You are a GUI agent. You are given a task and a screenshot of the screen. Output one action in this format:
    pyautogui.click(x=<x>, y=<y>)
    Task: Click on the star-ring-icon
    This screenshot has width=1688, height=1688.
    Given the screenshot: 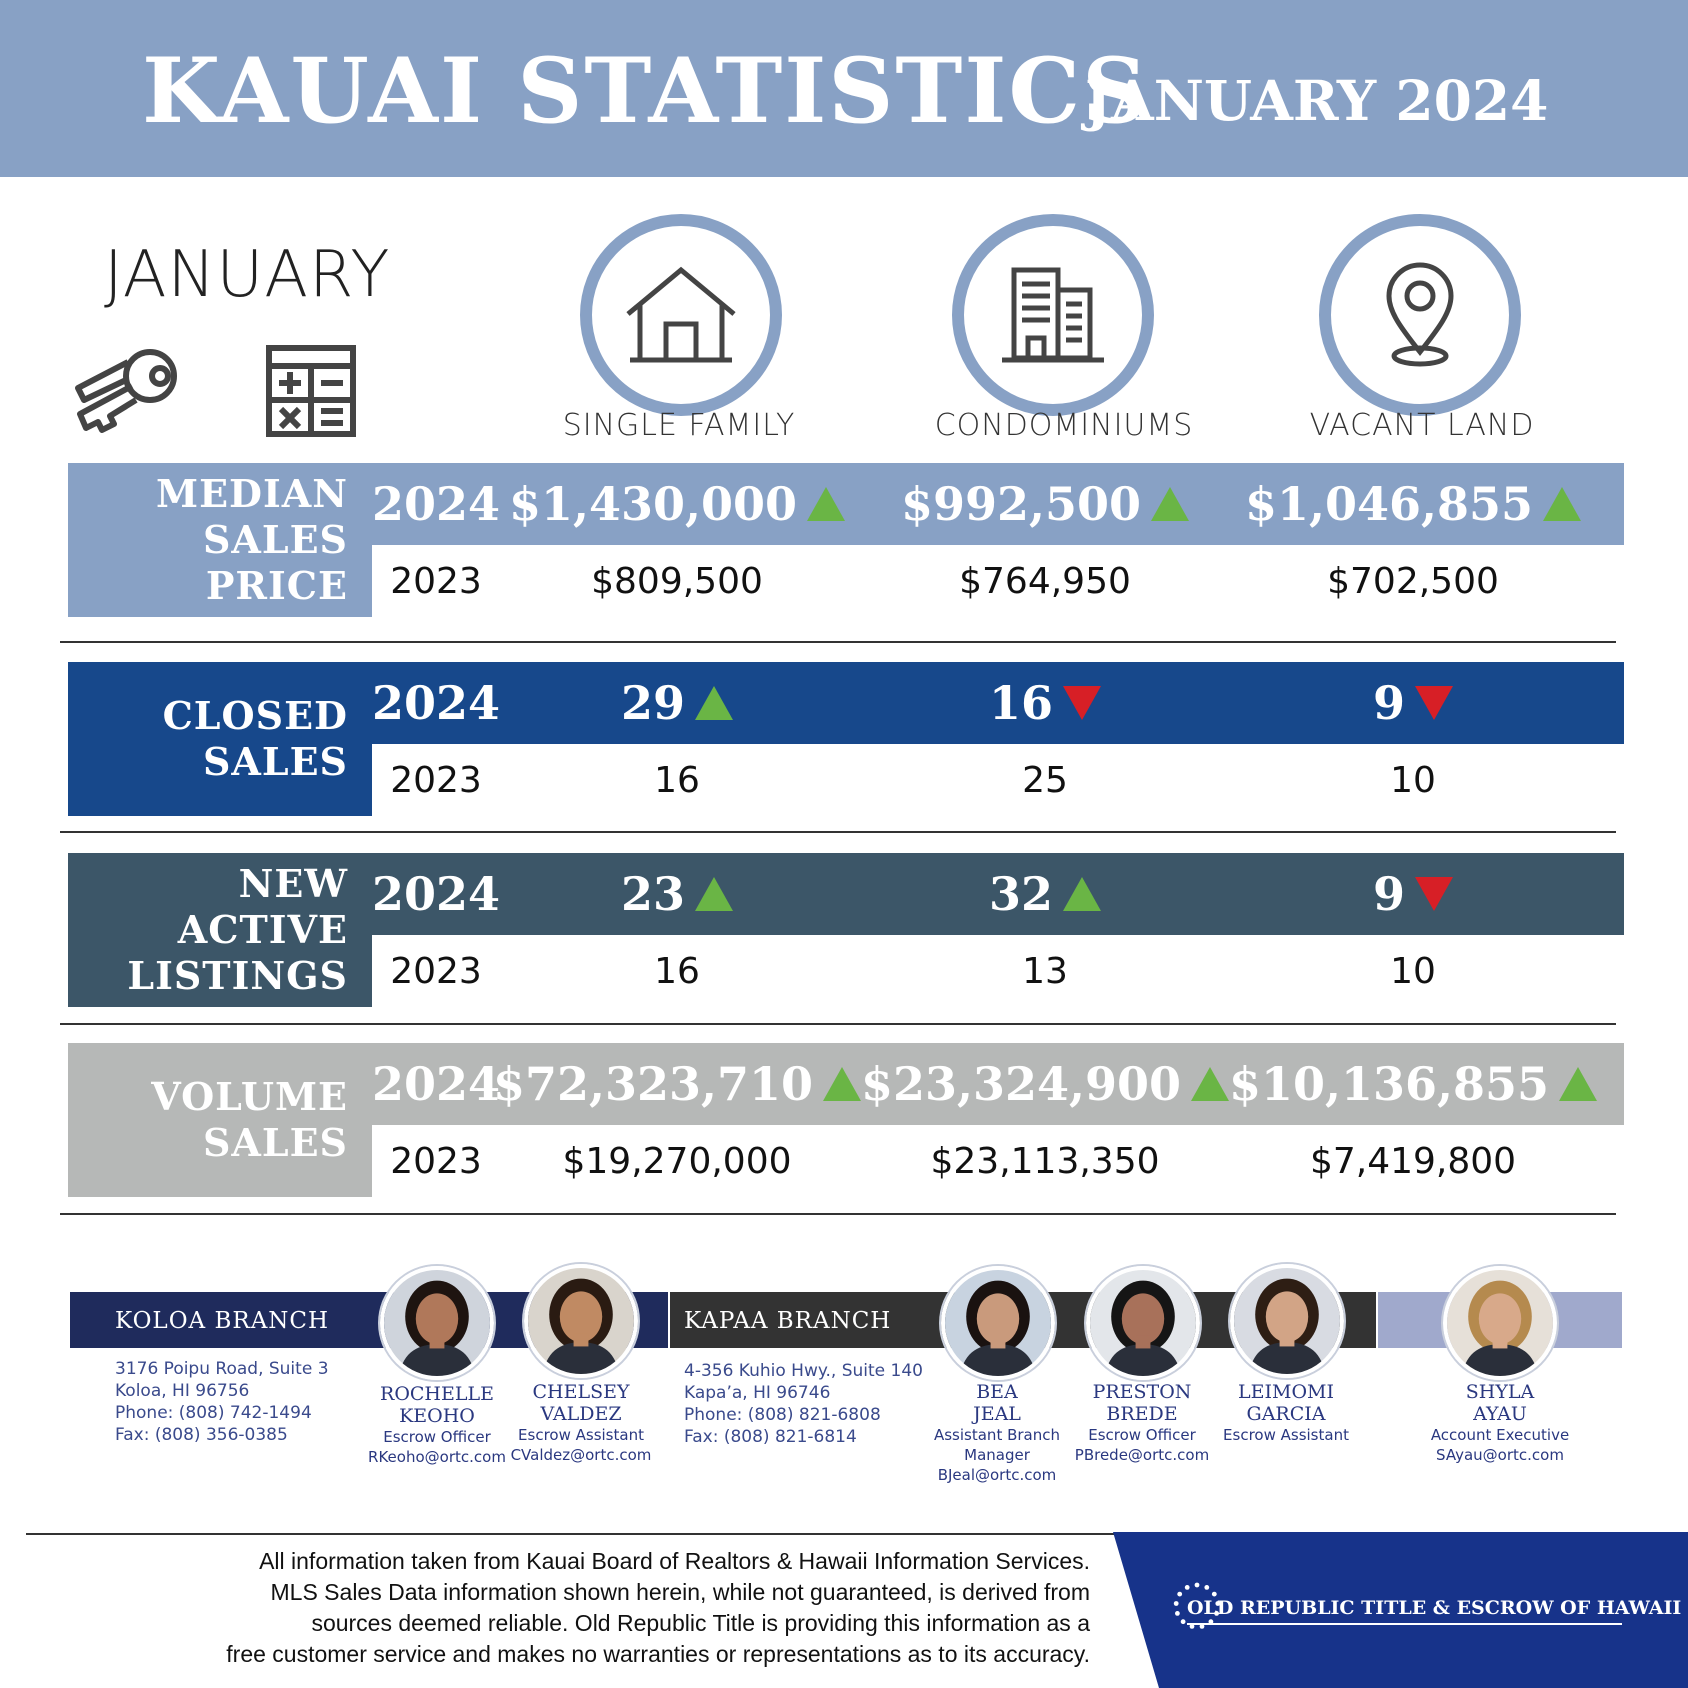 What is the action you would take?
    pyautogui.click(x=1197, y=1605)
    